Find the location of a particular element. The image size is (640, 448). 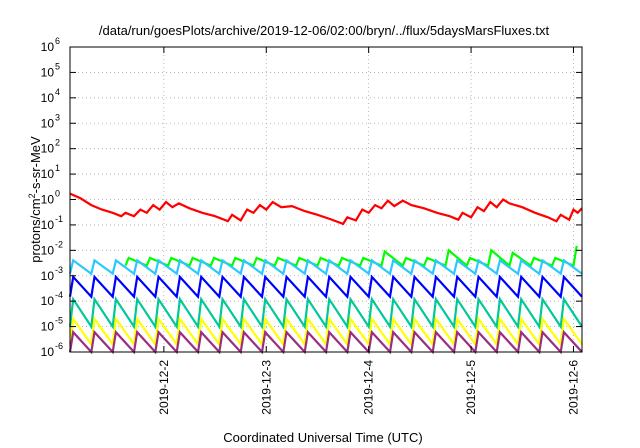

x-tick-label: 2019-12-2 is located at coordinates (164, 387).